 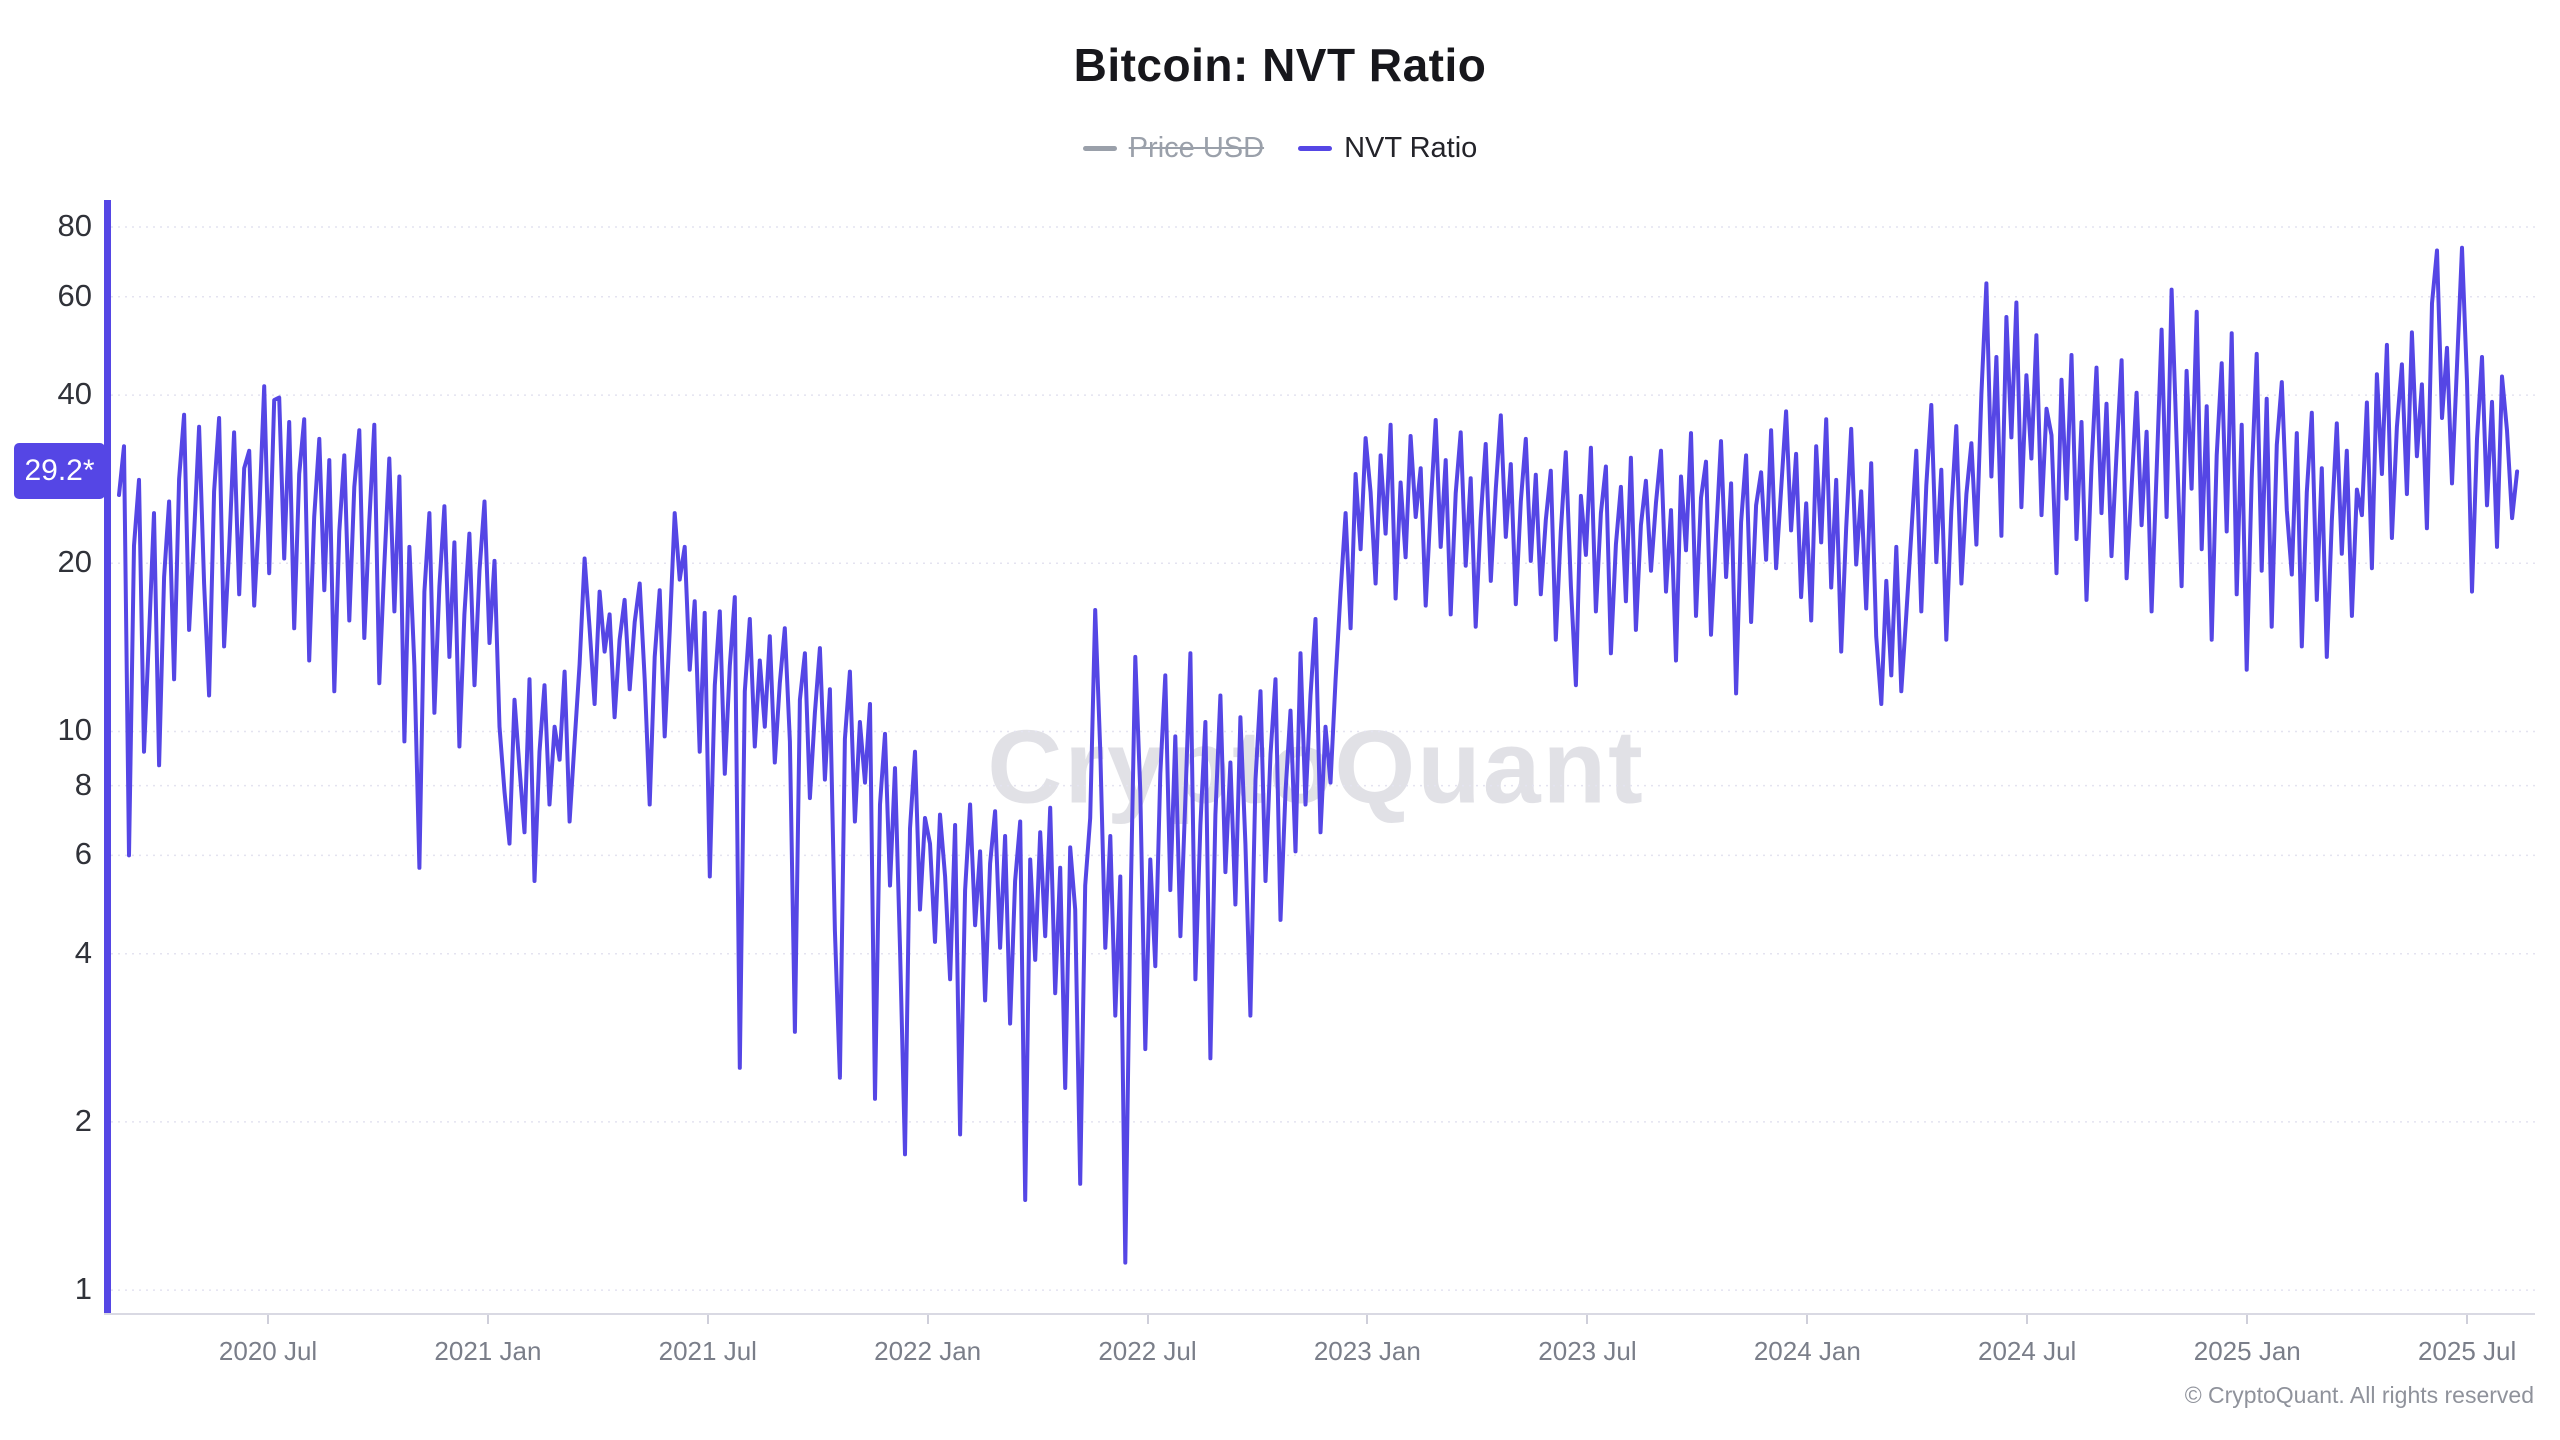 What do you see at coordinates (1411, 147) in the screenshot?
I see `legend-label-nvt-ratio: NVT Ratio` at bounding box center [1411, 147].